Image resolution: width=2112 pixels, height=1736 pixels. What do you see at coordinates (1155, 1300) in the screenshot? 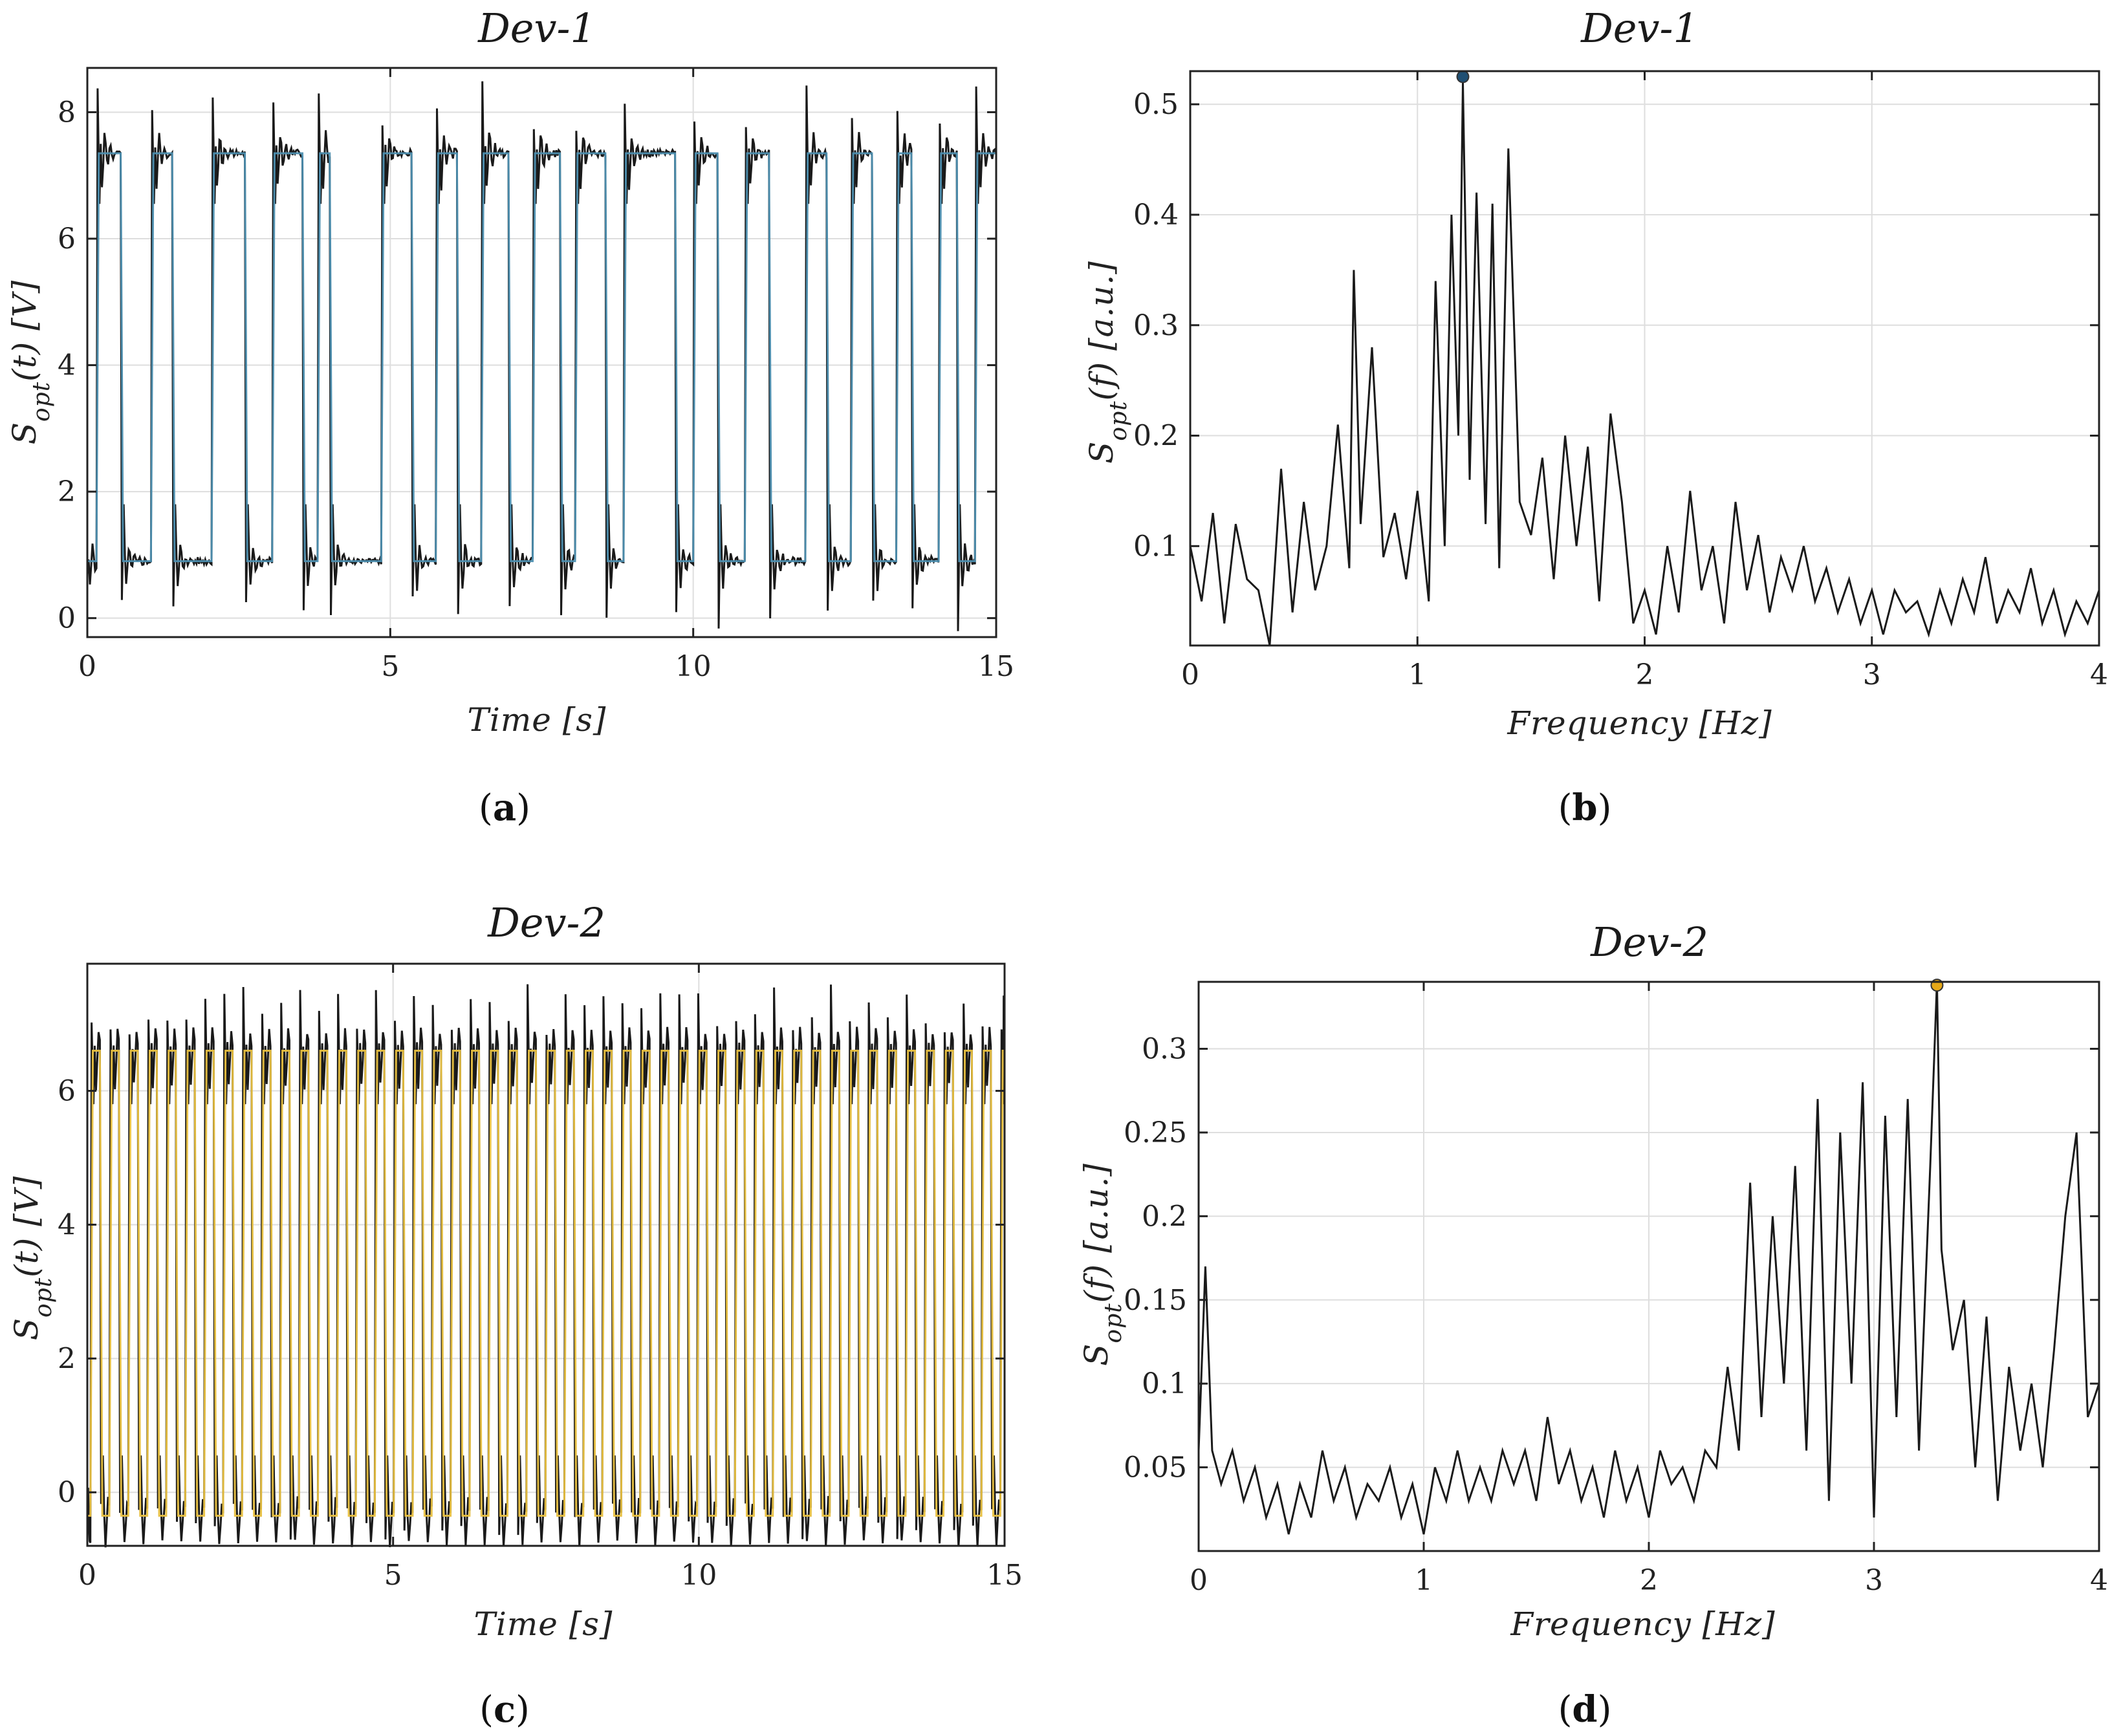
I see `y-tick-label: 0.15` at bounding box center [1155, 1300].